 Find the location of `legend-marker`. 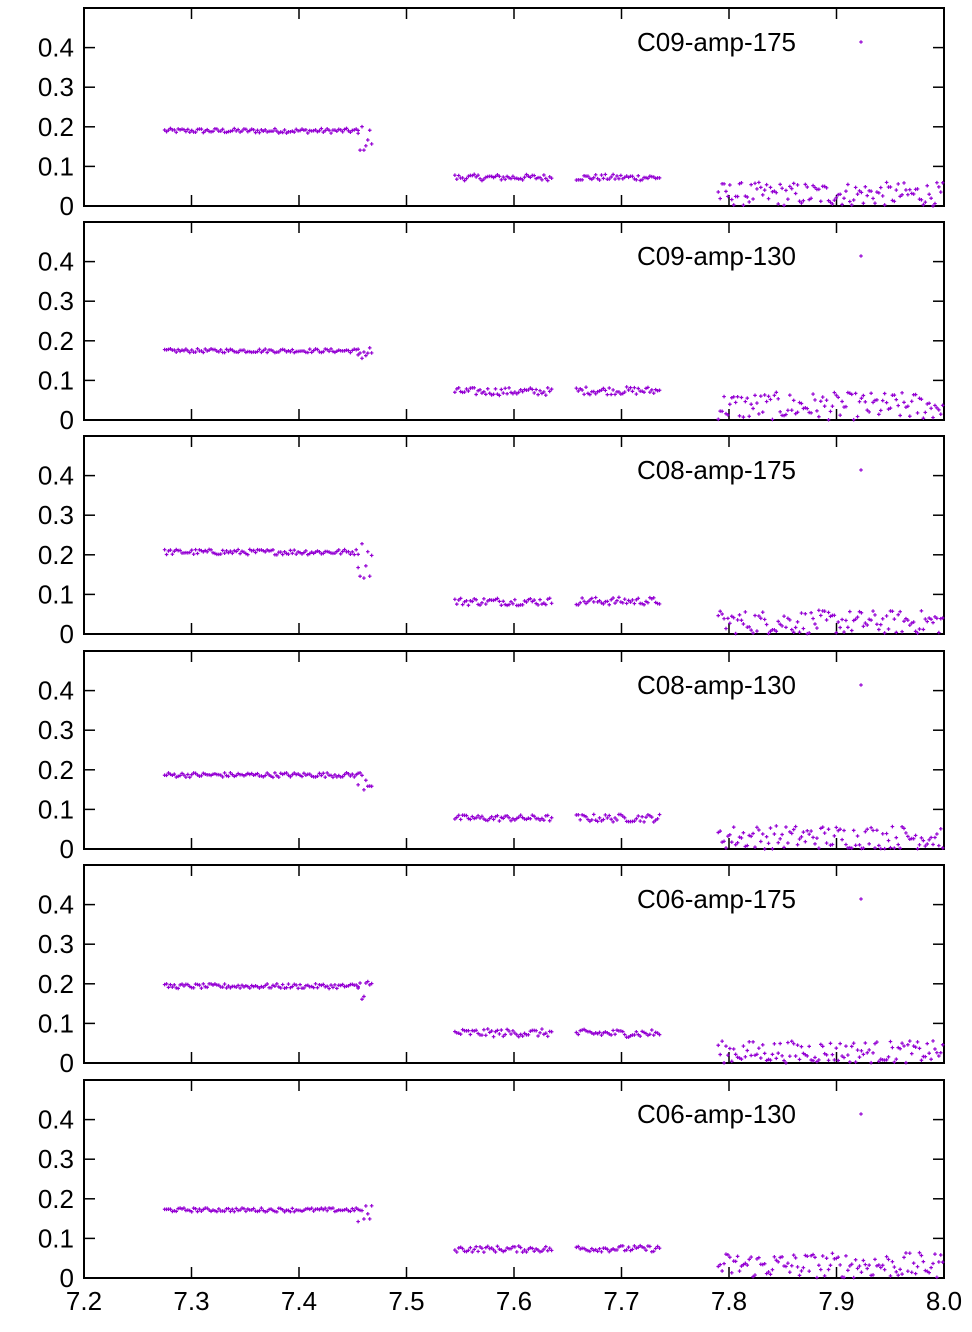

legend-marker is located at coordinates (861, 256).